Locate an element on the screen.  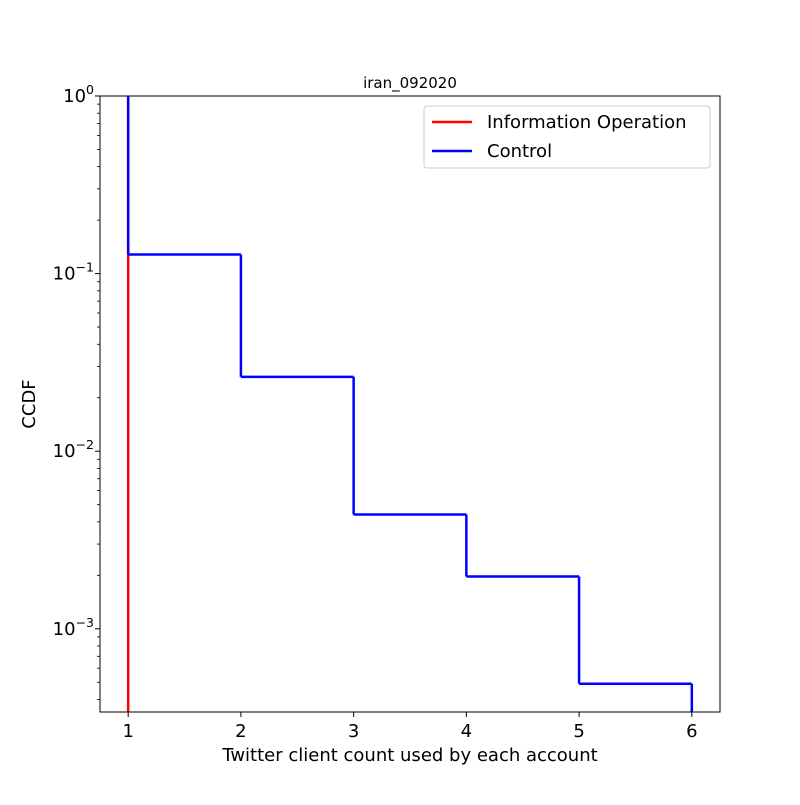
x-tick-label: 1 is located at coordinates (127, 731).